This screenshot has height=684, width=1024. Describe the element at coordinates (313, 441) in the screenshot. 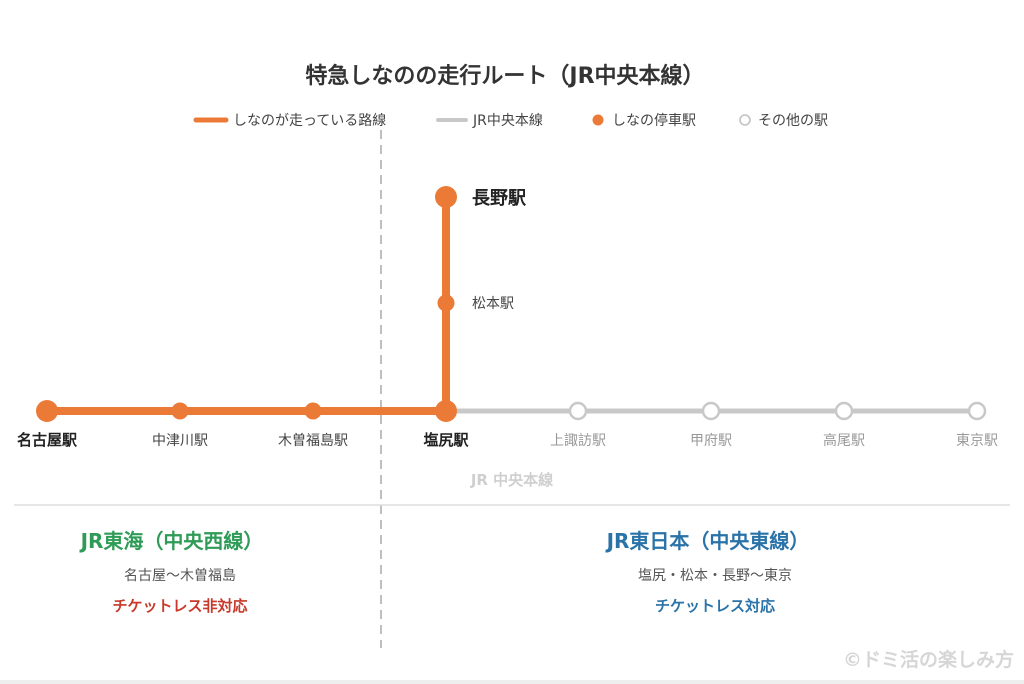

I see `station-label: 木曽福島駅` at that location.